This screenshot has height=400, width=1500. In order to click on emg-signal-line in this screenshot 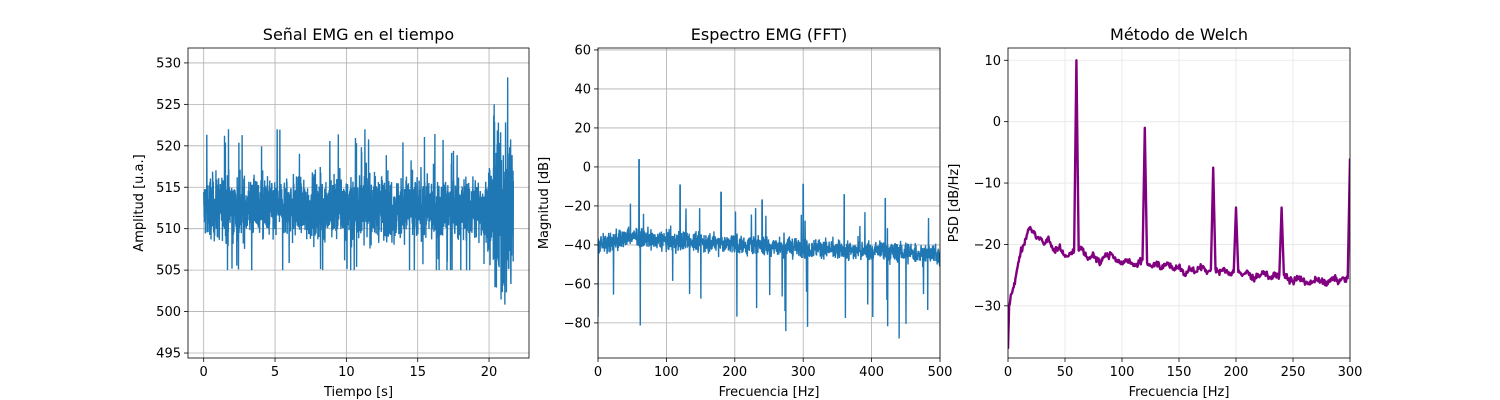, I will do `click(358, 191)`.